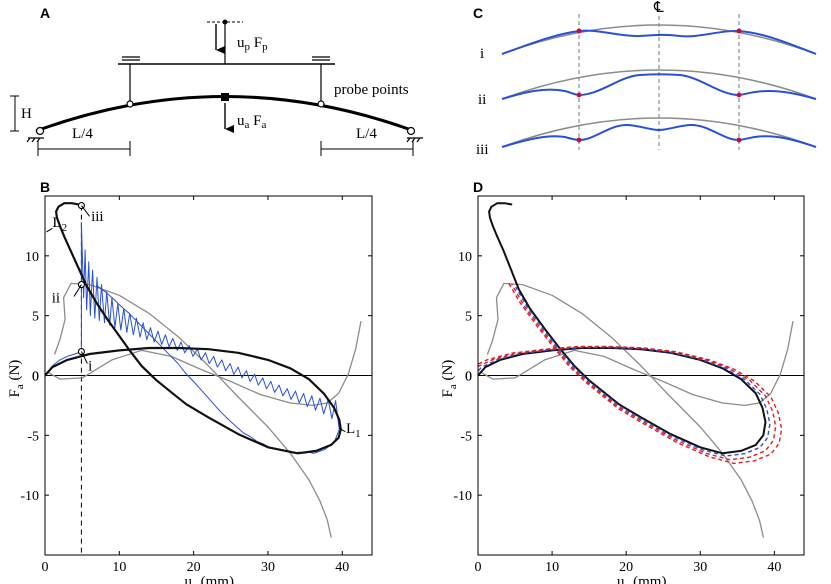 This screenshot has width=831, height=584. Describe the element at coordinates (342, 567) in the screenshot. I see `chart-b-xtick-label-40: 40` at that location.